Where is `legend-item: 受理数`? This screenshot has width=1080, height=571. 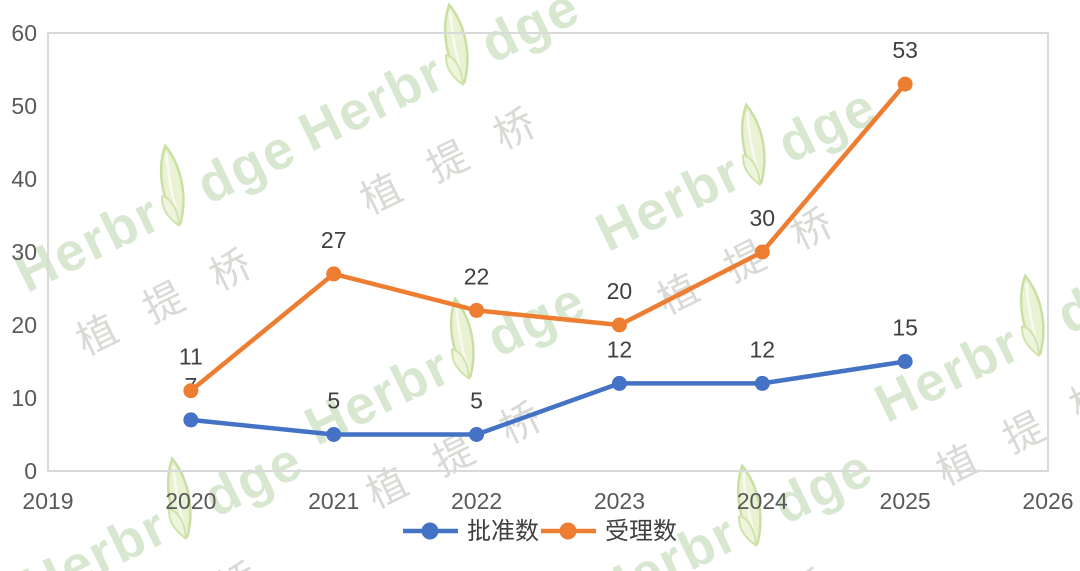
legend-item: 受理数 is located at coordinates (609, 531).